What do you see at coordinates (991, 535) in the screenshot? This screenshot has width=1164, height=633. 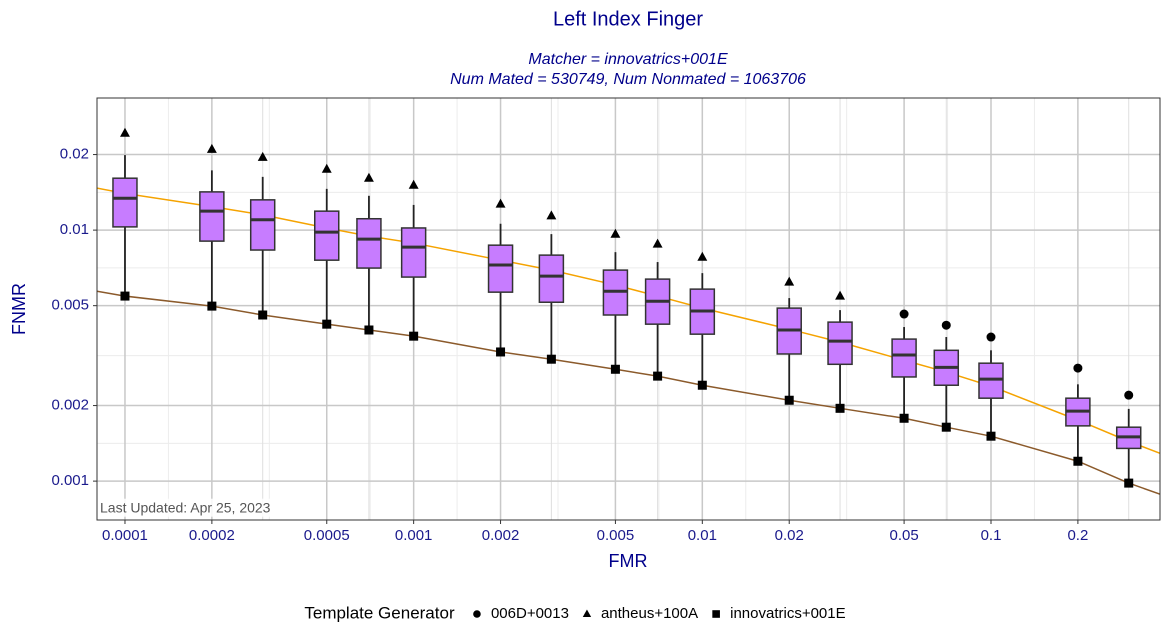 I see `x-tick-label: 0.1` at bounding box center [991, 535].